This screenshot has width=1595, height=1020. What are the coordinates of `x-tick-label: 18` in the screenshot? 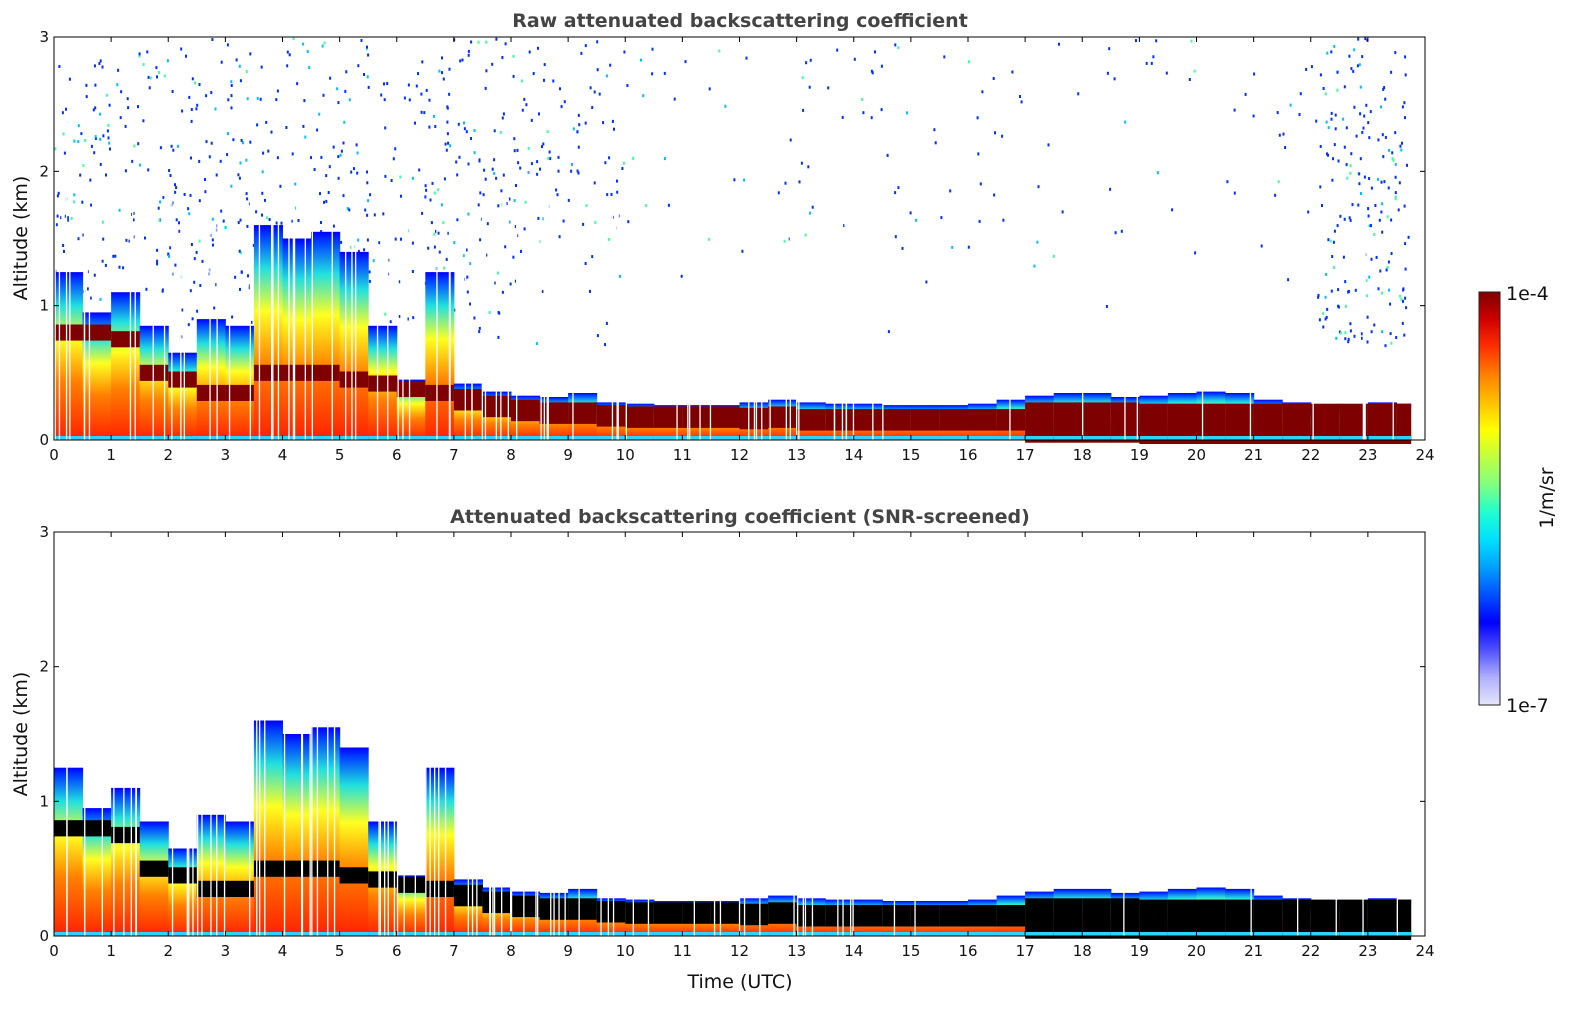 It's located at (1082, 455).